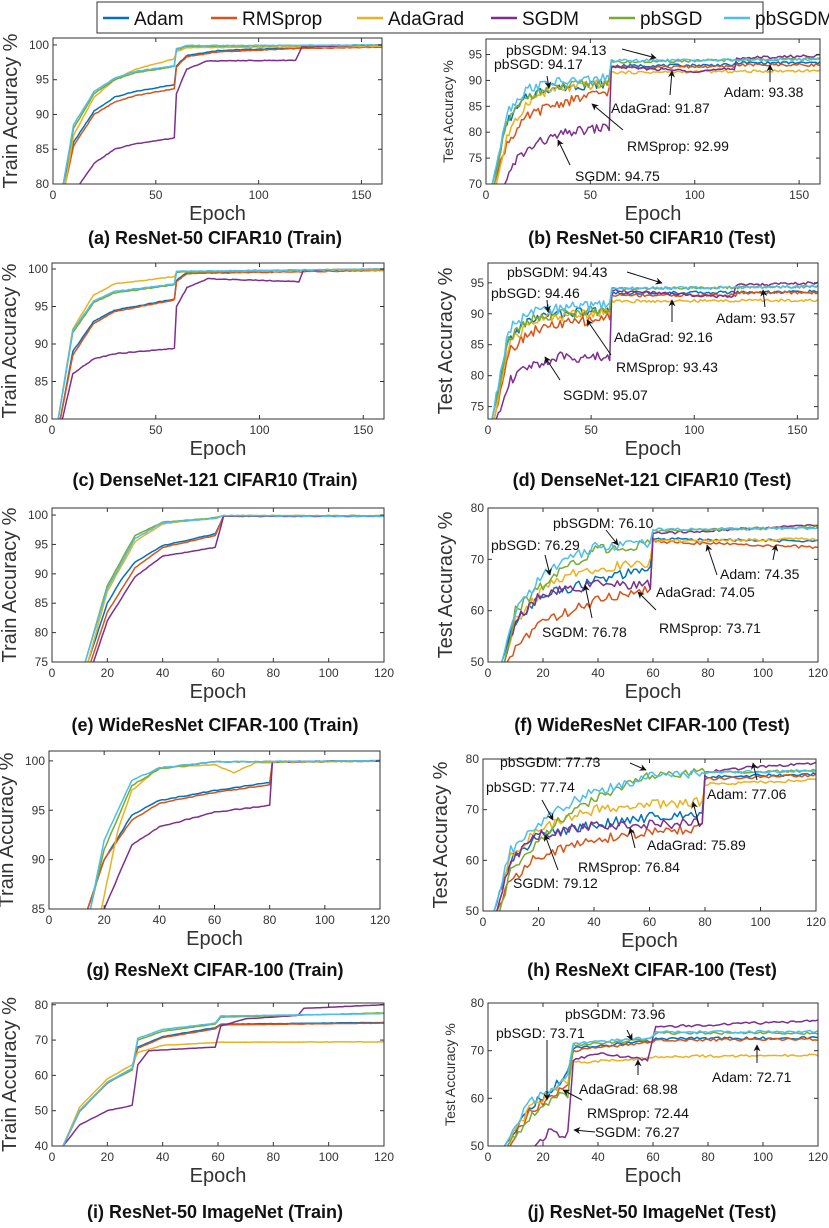 This screenshot has height=1228, width=829. Describe the element at coordinates (42, 662) in the screenshot. I see `y-tick-label: 75` at that location.